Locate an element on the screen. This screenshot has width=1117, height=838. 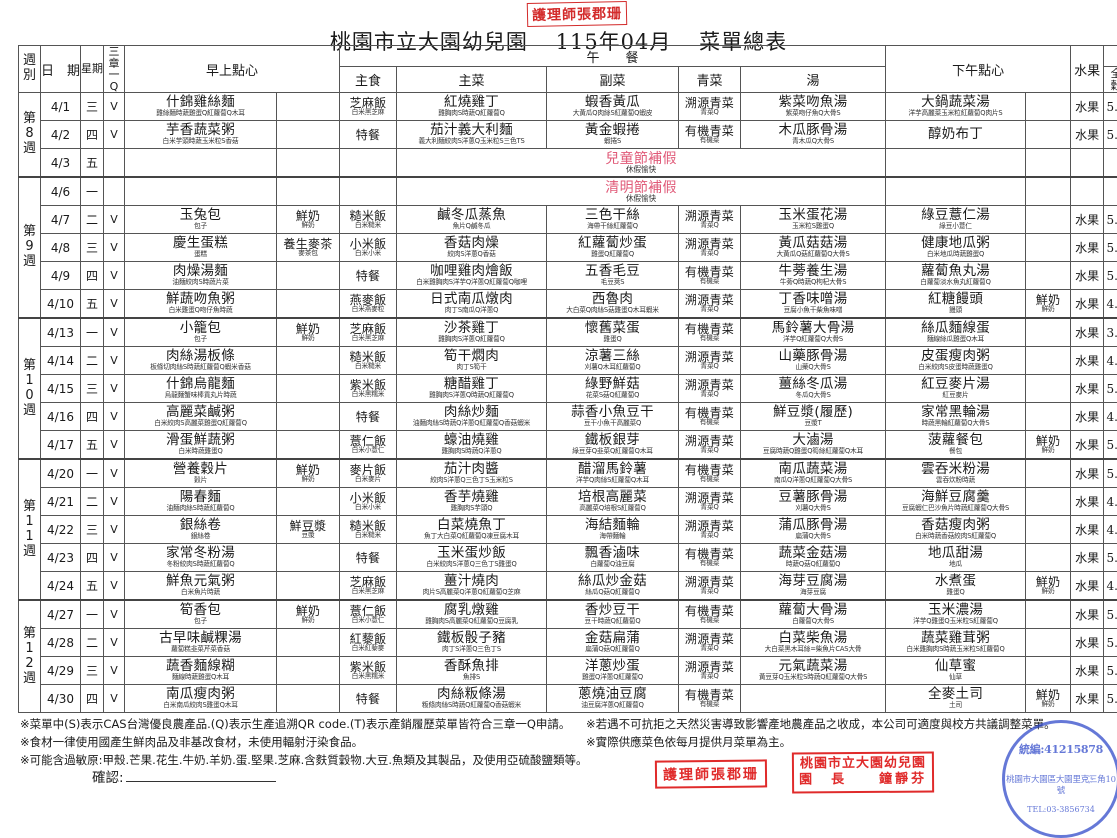
weekday-cell: 一 is located at coordinates (92, 332).